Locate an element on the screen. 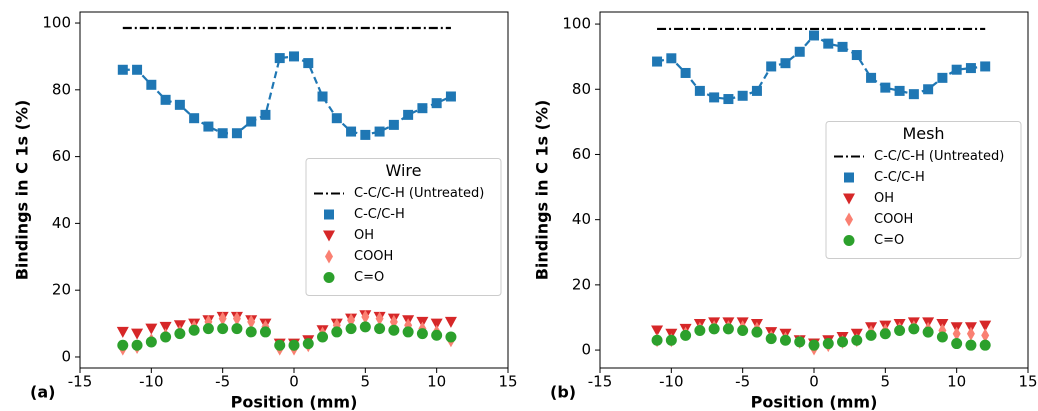  x-tick-label: 0 is located at coordinates (294, 382).